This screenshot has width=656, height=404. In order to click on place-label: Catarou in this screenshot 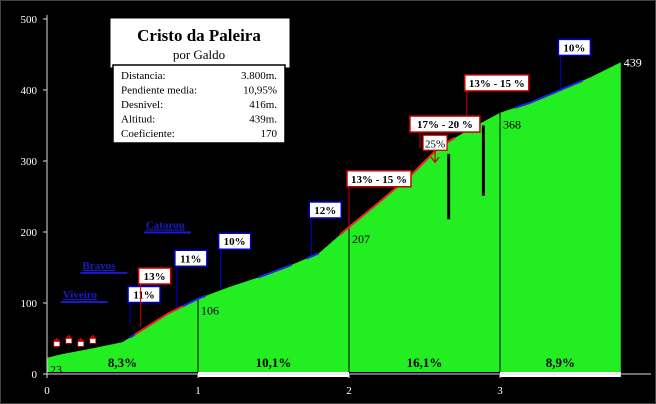, I will do `click(165, 225)`.